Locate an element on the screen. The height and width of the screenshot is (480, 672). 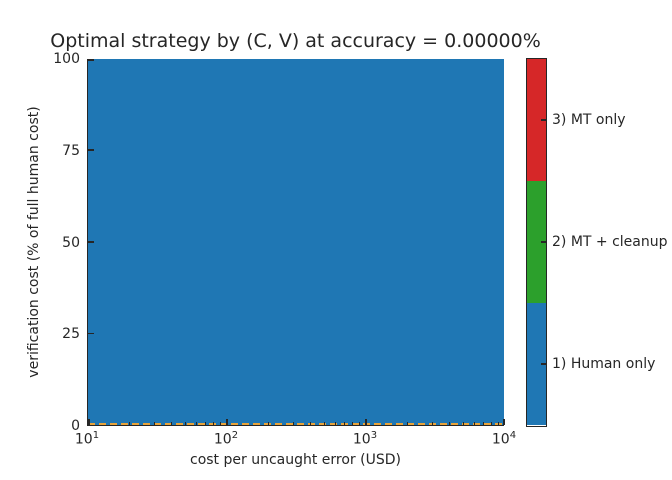
dashed-boundary-line is located at coordinates (296, 423).